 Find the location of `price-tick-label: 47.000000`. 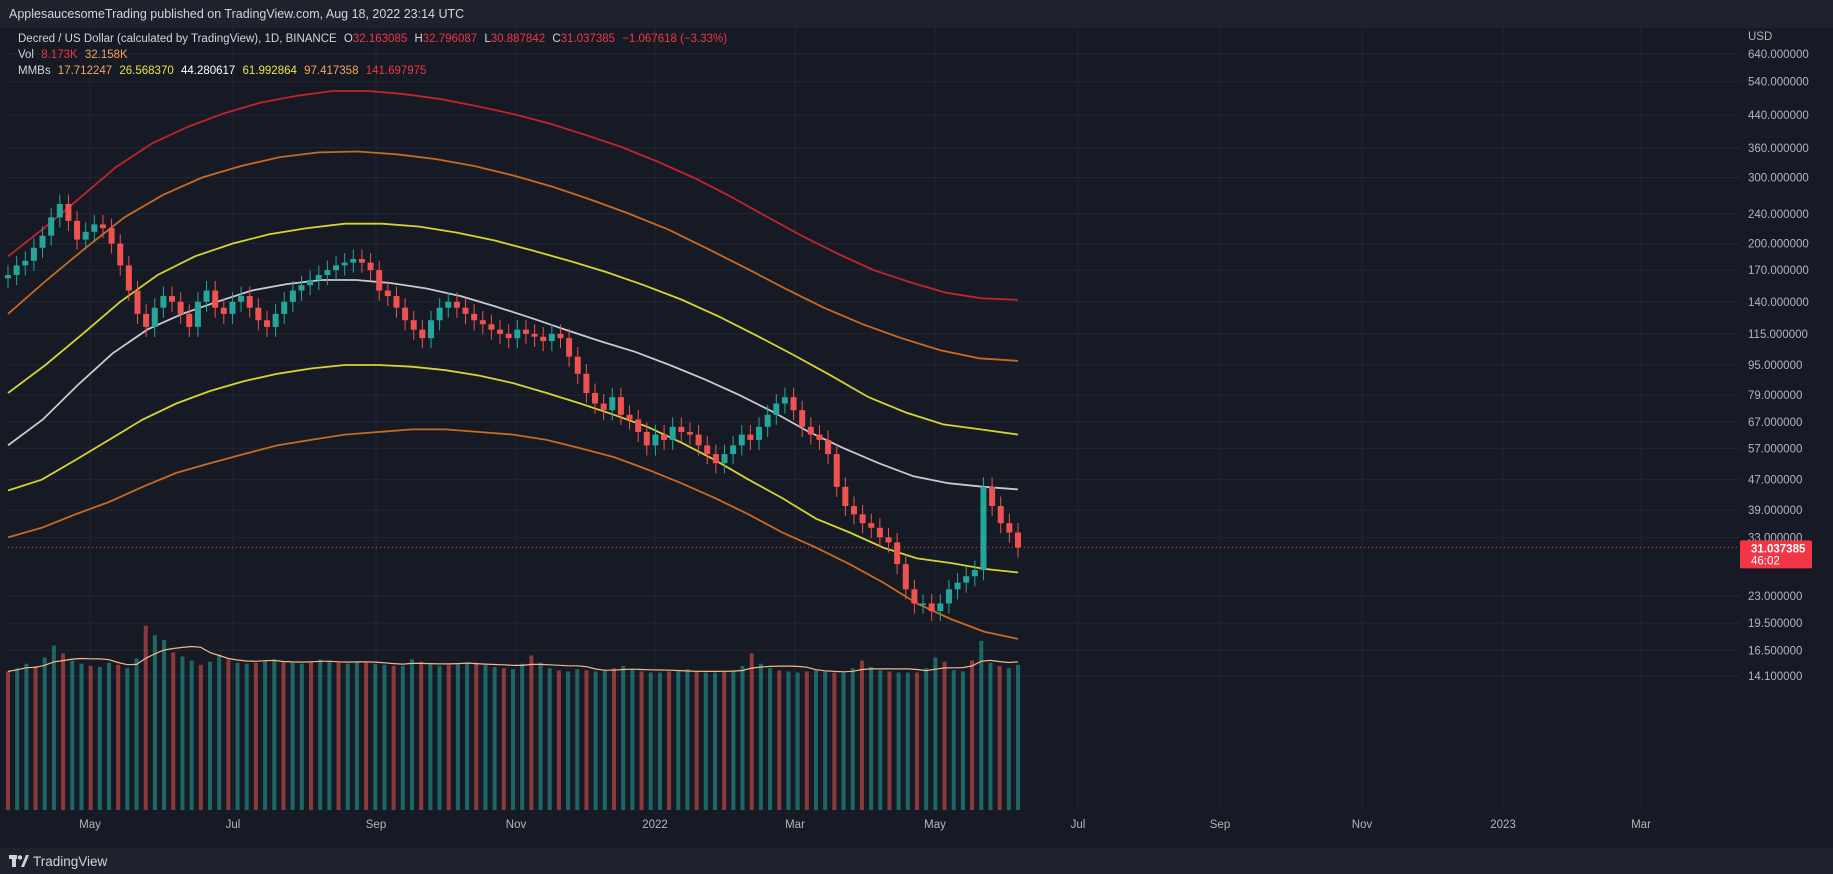

price-tick-label: 47.000000 is located at coordinates (1775, 481).